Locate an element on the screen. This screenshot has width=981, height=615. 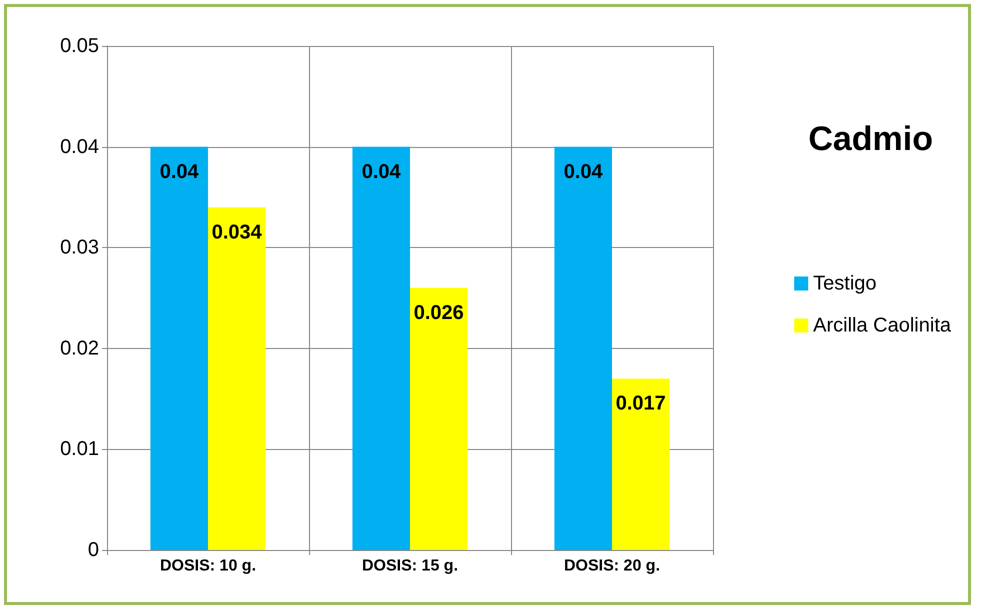
x-tick-label: DOSIS: 15 g. is located at coordinates (410, 566).